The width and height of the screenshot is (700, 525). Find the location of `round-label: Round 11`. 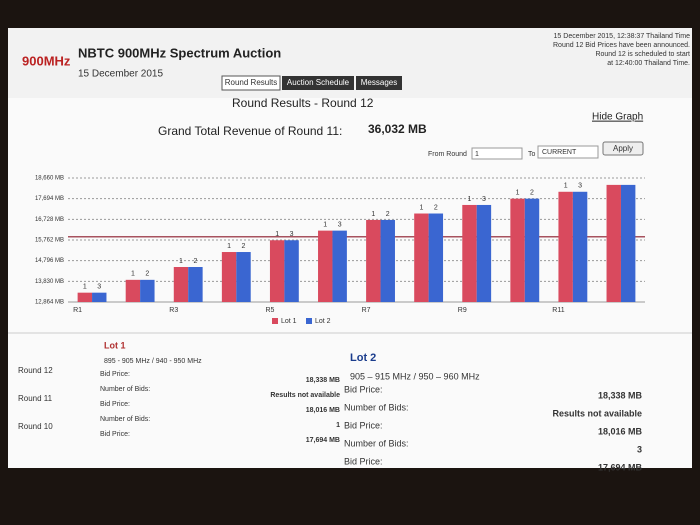

round-label: Round 11 is located at coordinates (35, 398).